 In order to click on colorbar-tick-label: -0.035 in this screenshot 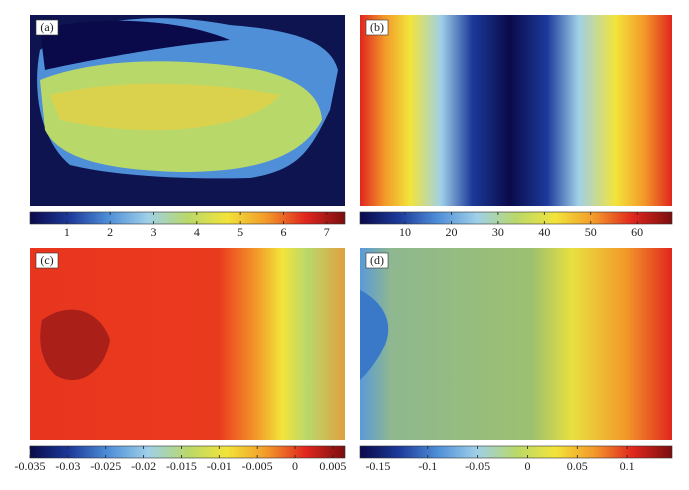, I will do `click(30, 466)`.